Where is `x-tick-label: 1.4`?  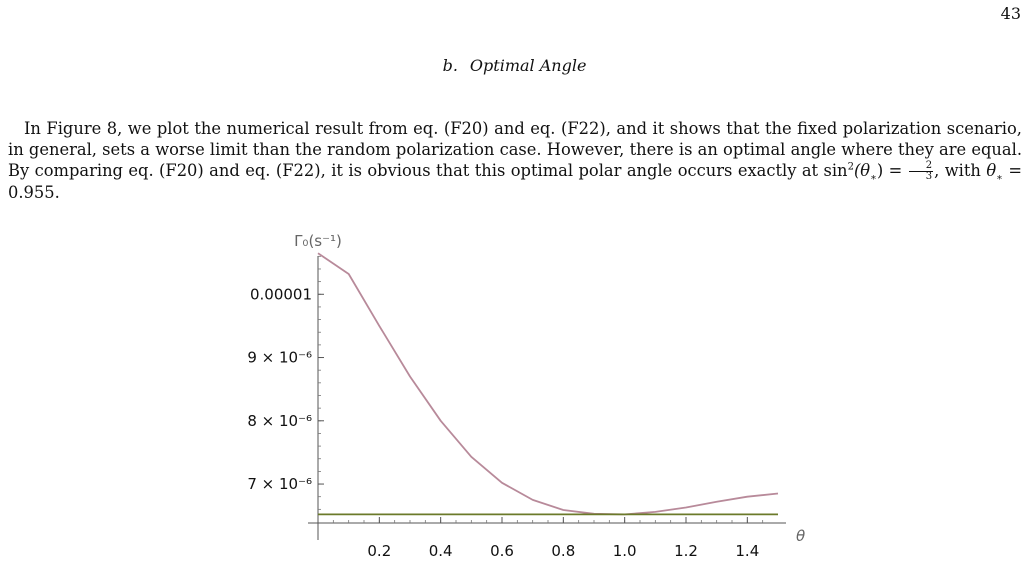 x-tick-label: 1.4 is located at coordinates (747, 551).